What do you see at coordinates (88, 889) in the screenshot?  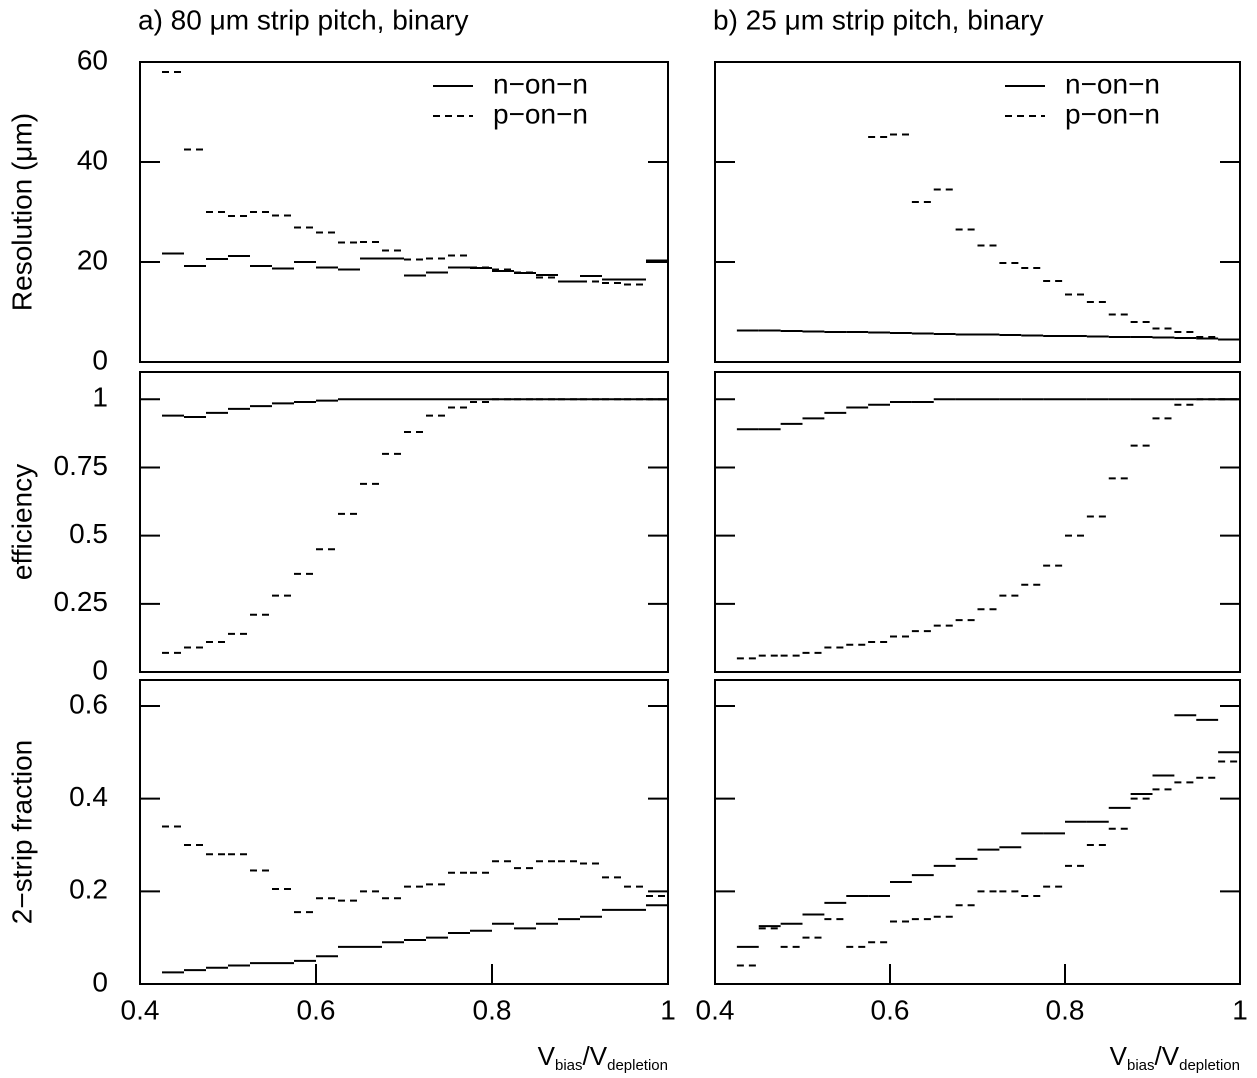 I see `y-tick-label: 0.2` at bounding box center [88, 889].